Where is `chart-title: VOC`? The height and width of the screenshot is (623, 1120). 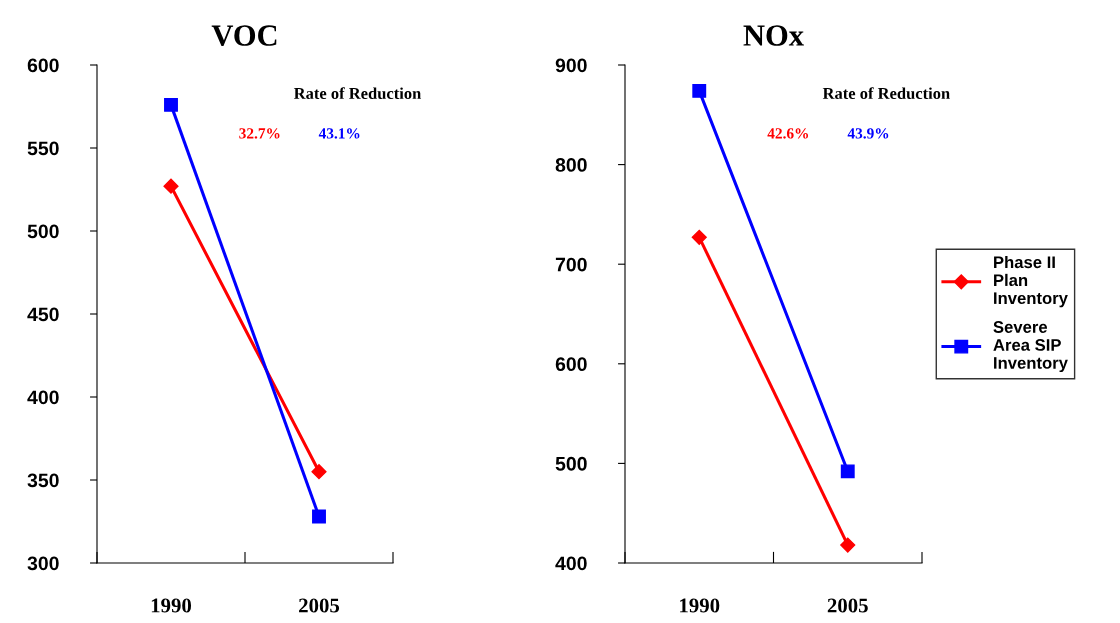 chart-title: VOC is located at coordinates (244, 36).